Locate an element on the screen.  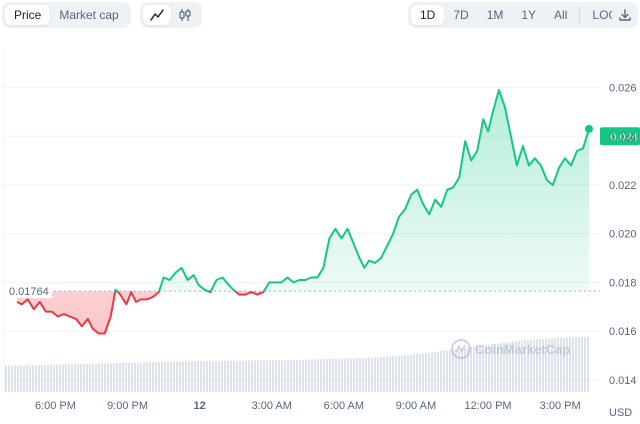
price-area-below-reference is located at coordinates (303, 312).